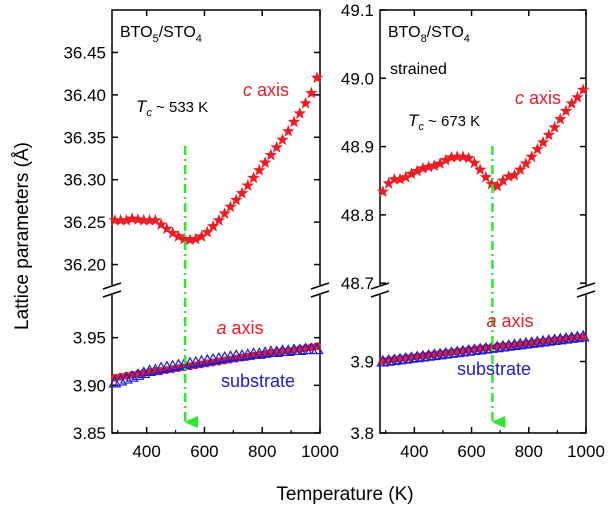  Describe the element at coordinates (84, 180) in the screenshot. I see `y-tick-label: 36.30` at that location.